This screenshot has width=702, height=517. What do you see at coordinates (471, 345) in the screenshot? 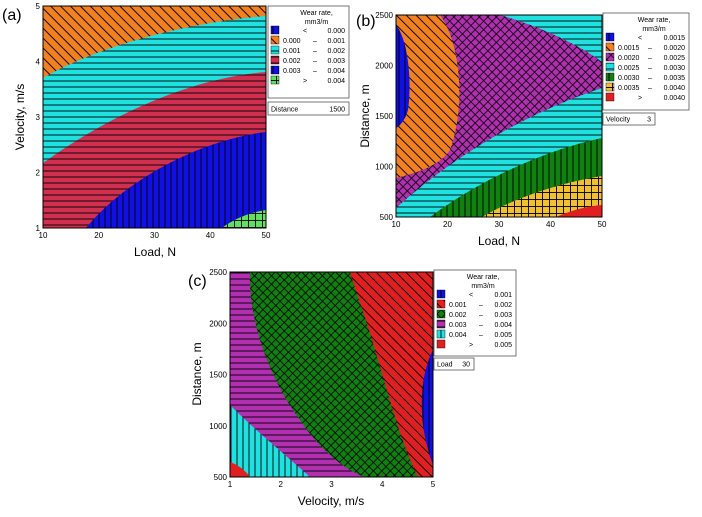
I see `panel-c-legend-op: >` at bounding box center [471, 345].